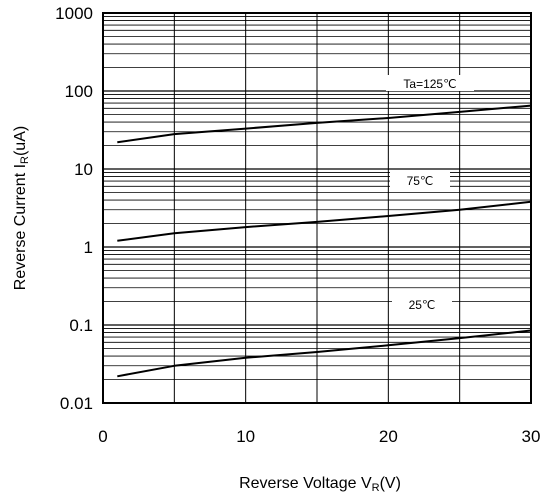  What do you see at coordinates (388, 436) in the screenshot?
I see `x-tick-label: 20` at bounding box center [388, 436].